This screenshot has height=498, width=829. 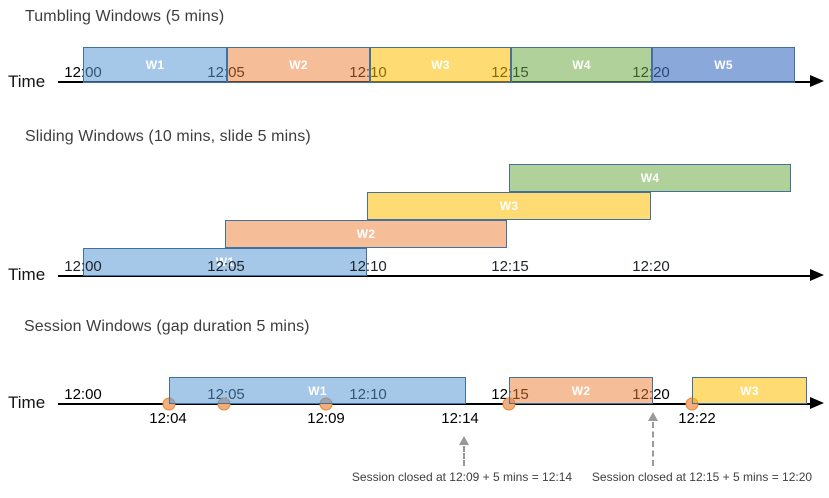 I want to click on time-axis-arrow-icon-sliding, so click(x=817, y=275).